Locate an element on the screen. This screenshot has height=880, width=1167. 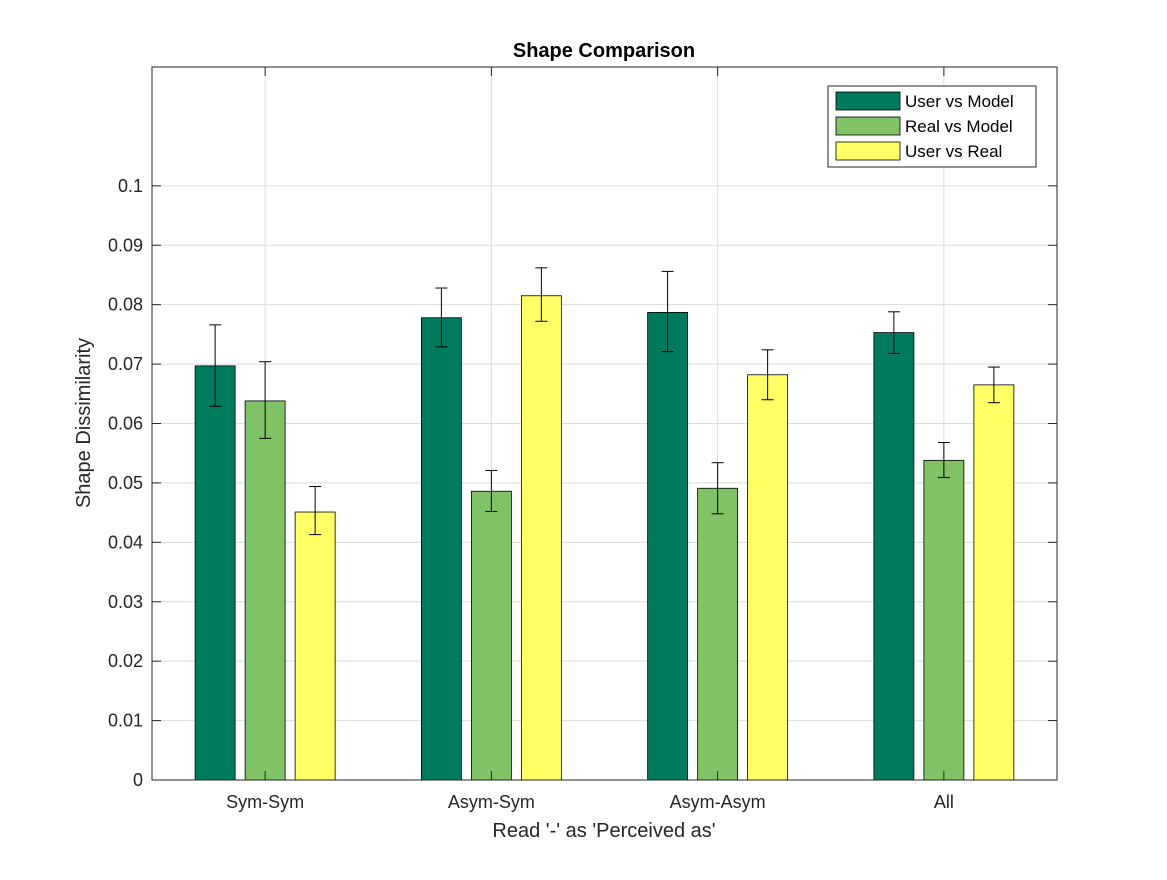
legend-swatch-user-vs-real is located at coordinates (868, 151).